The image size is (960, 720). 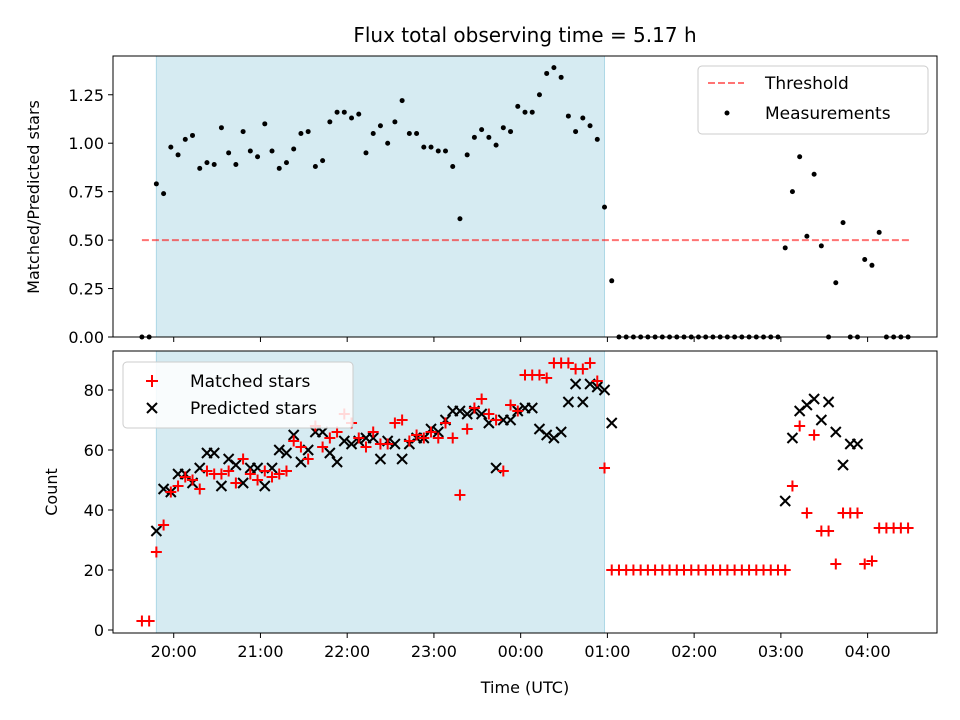 What do you see at coordinates (86, 143) in the screenshot?
I see `y-tick-label: 1.00` at bounding box center [86, 143].